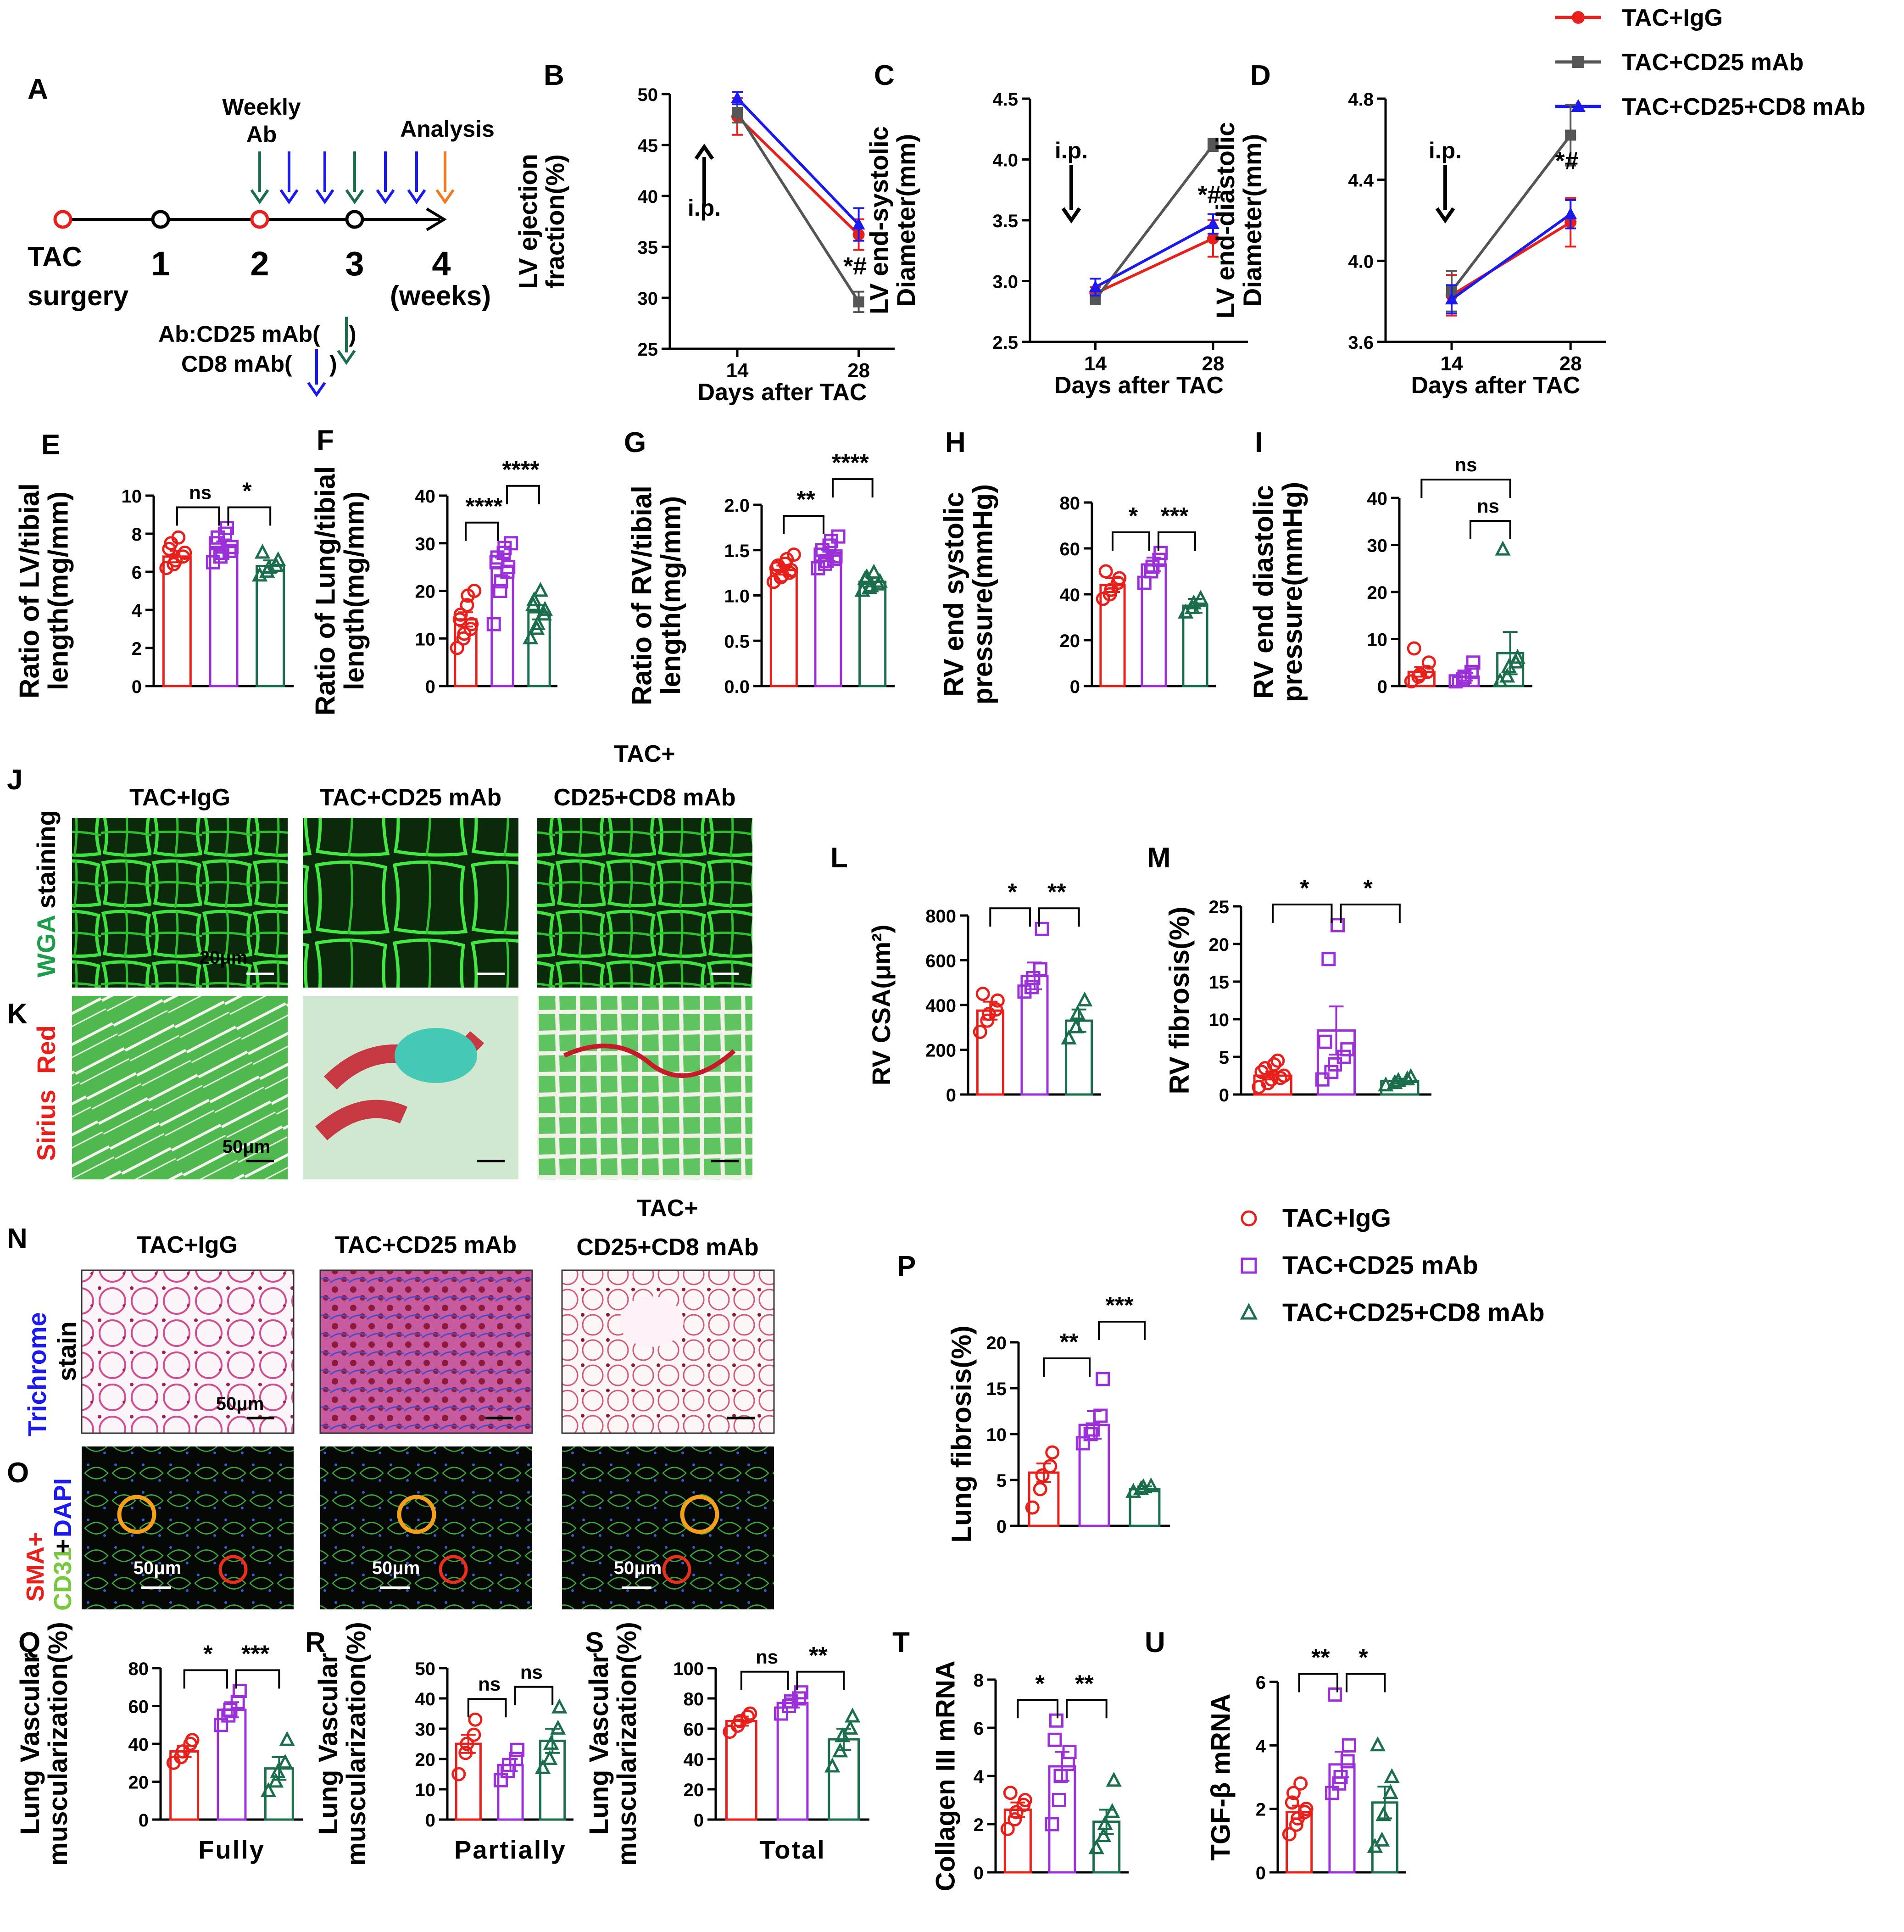 The height and width of the screenshot is (1932, 1904). I want to click on ip-label: i.p., so click(1071, 150).